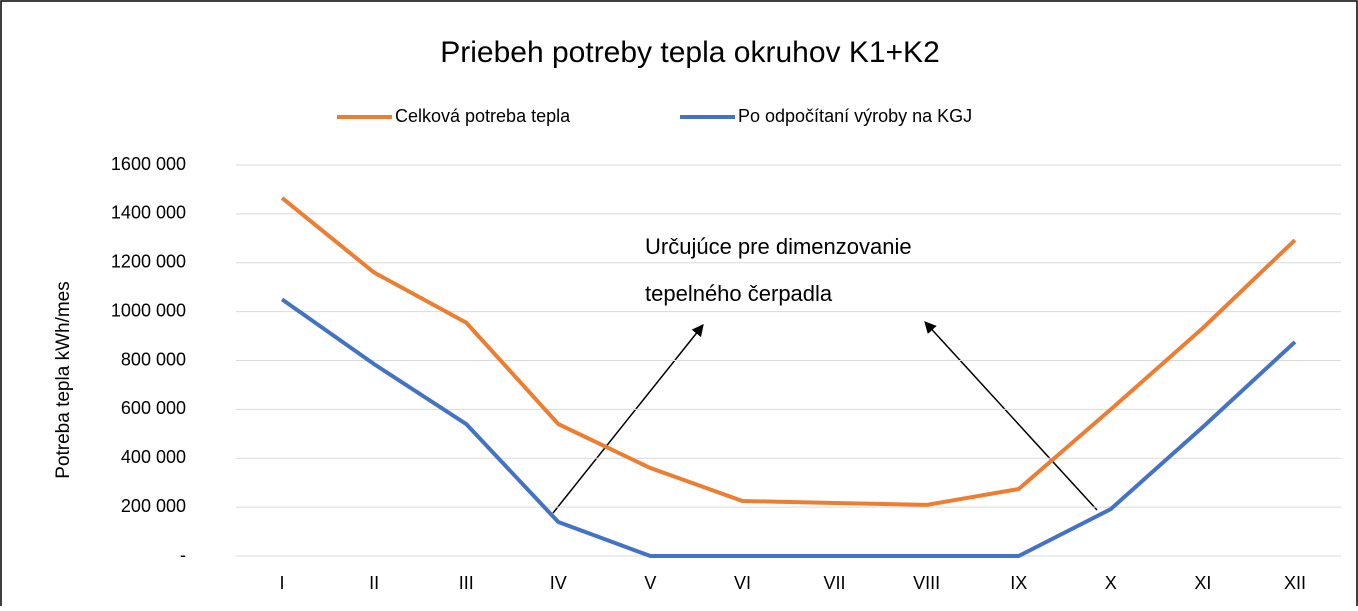  What do you see at coordinates (778, 246) in the screenshot?
I see `annotation: Určujúce pre dimenzovanie` at bounding box center [778, 246].